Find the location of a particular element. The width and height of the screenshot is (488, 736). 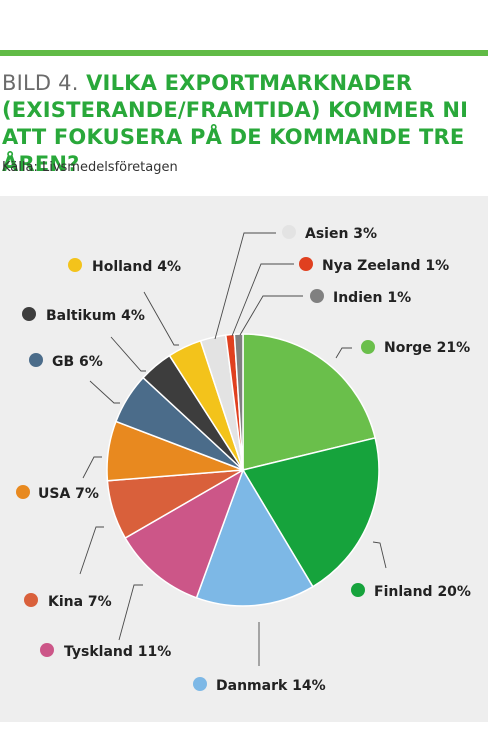

pie-slice-norge is located at coordinates (309, 402).